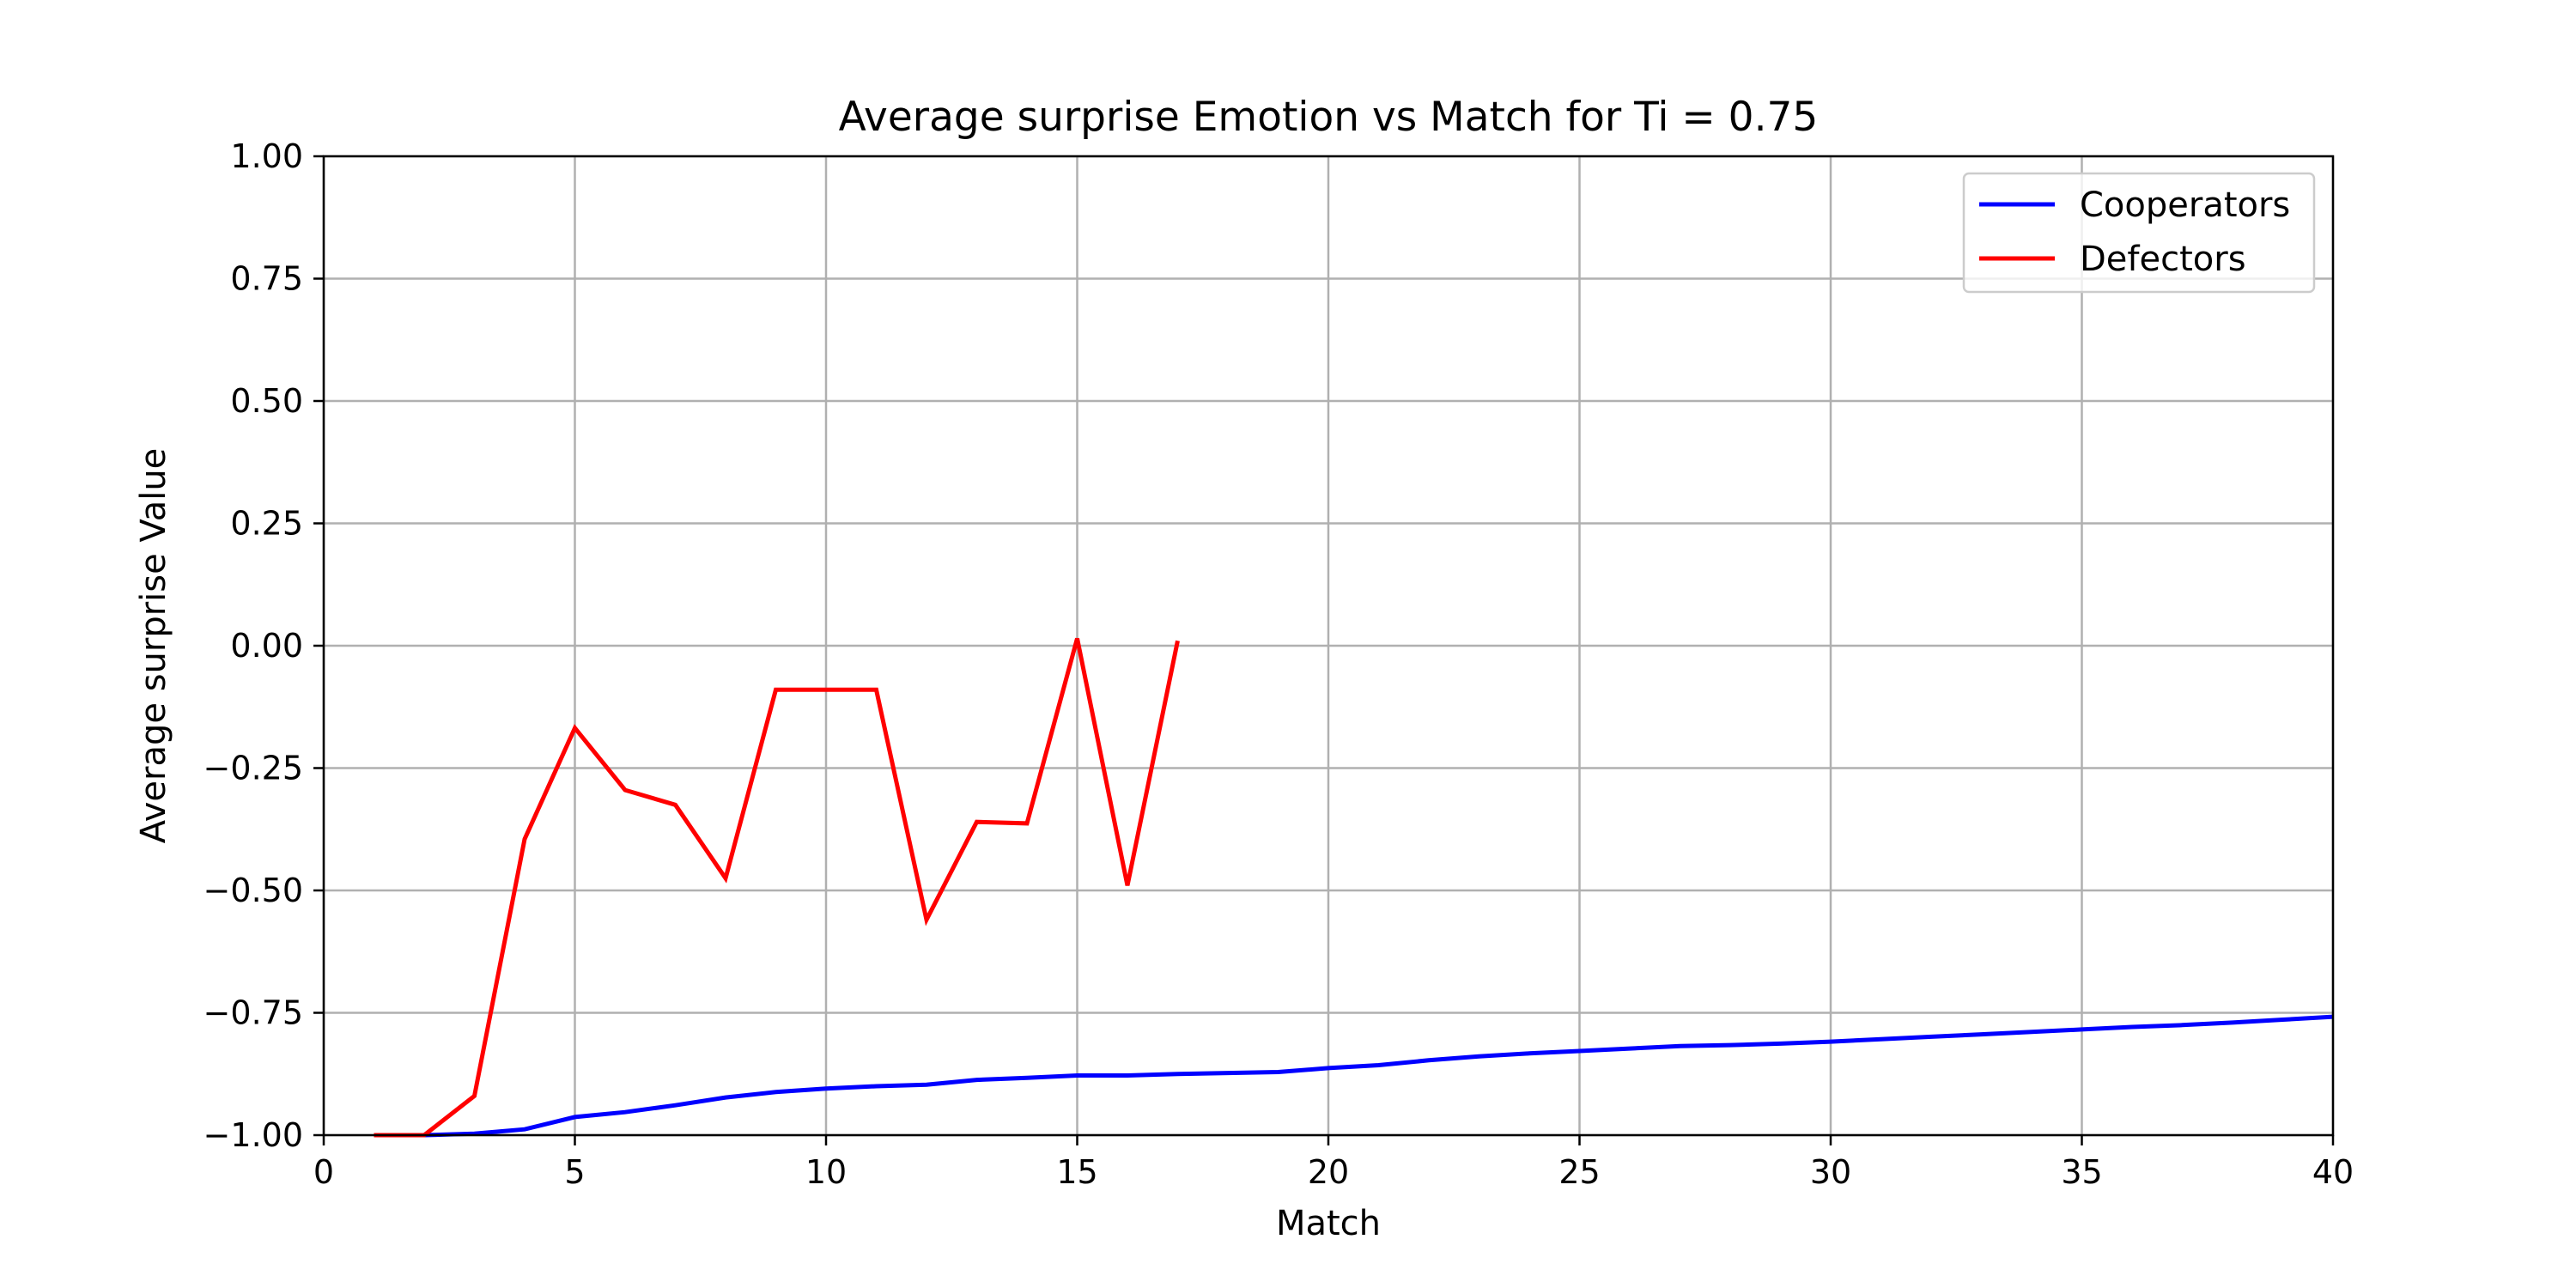 The height and width of the screenshot is (1288, 2576). I want to click on y-tick-label: −0.50, so click(253, 890).